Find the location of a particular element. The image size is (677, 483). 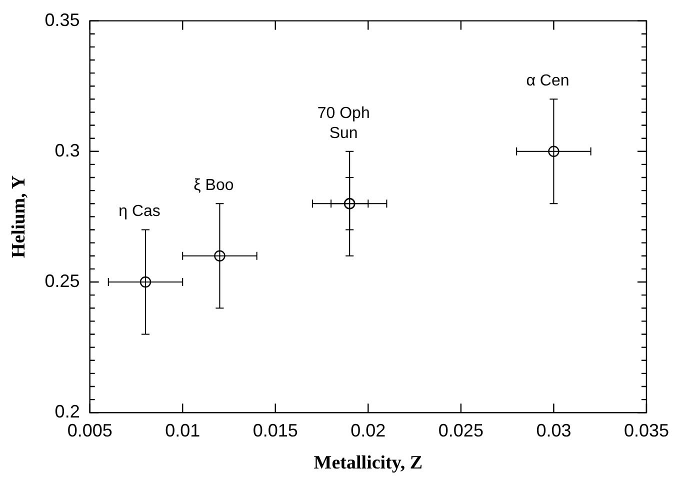

y-tick-label: 0.2 is located at coordinates (67, 412).